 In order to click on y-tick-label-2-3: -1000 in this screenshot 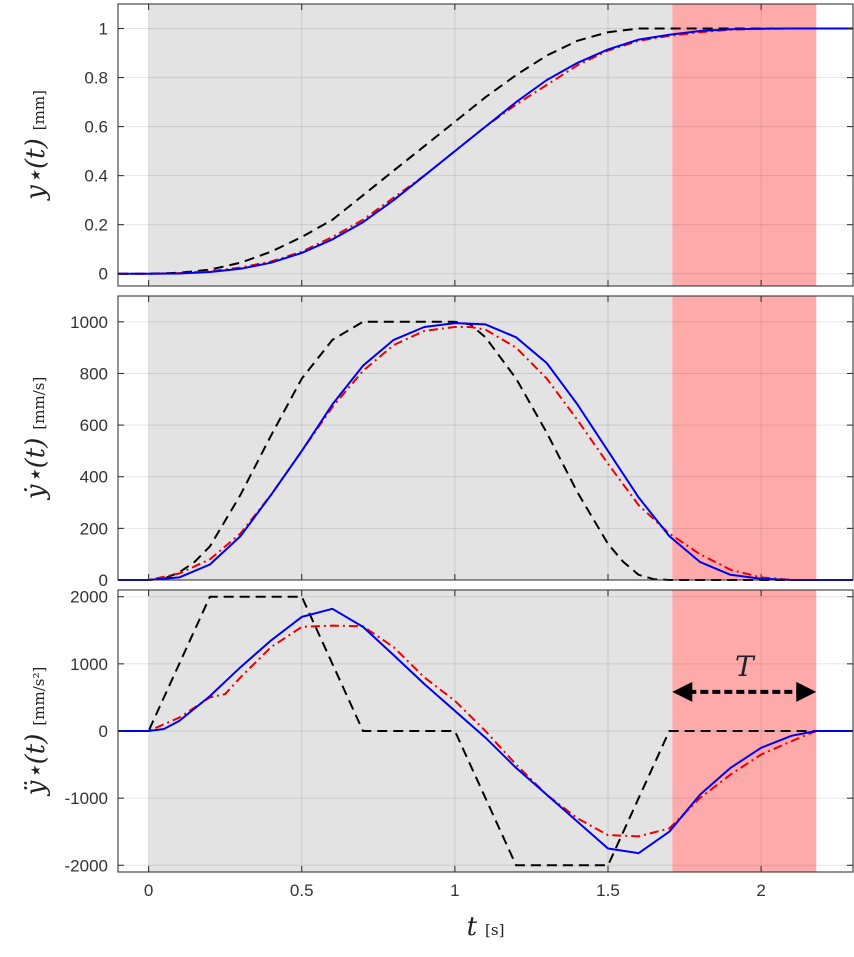, I will do `click(86, 798)`.